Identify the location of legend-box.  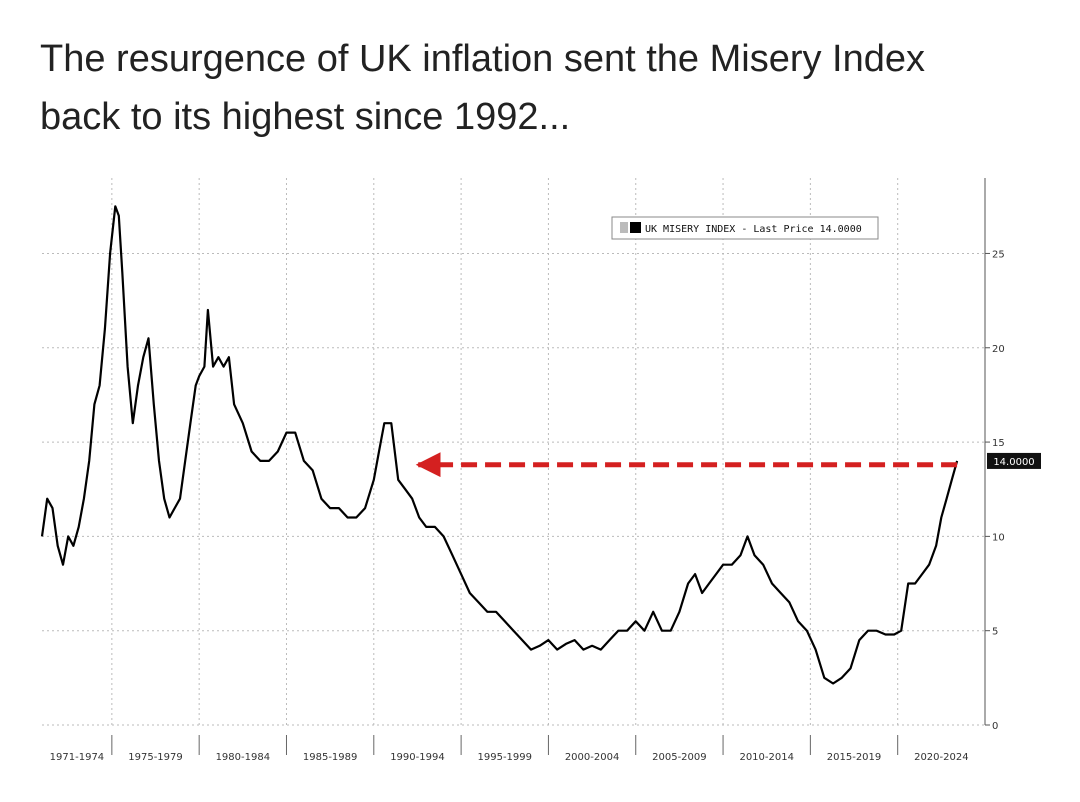
(745, 228).